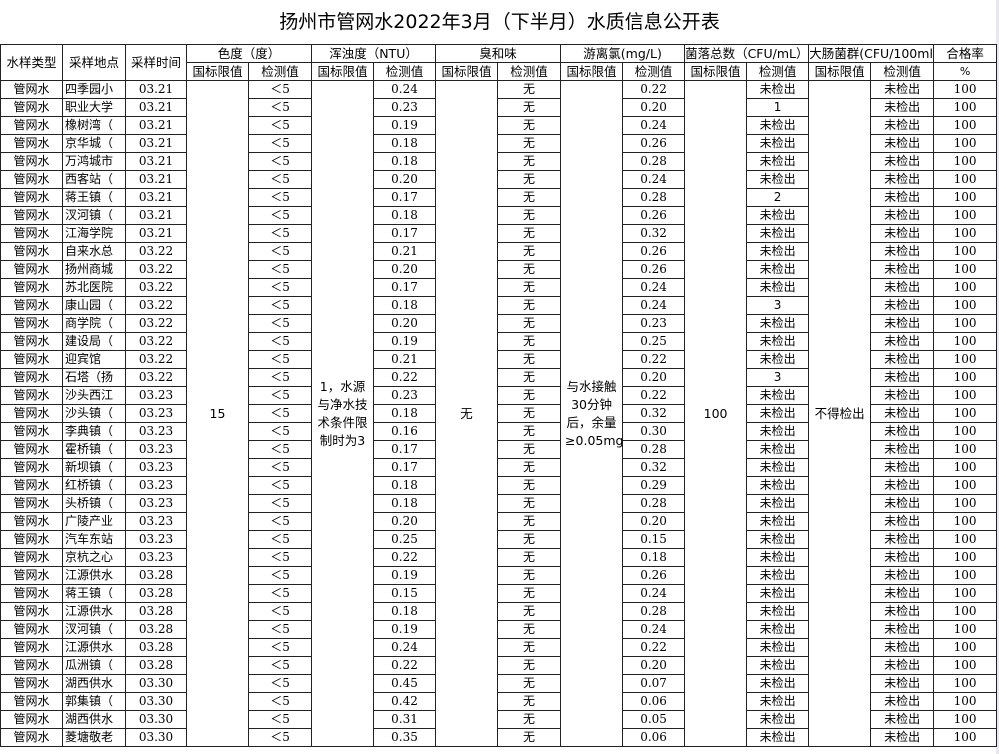 The width and height of the screenshot is (999, 754). What do you see at coordinates (405, 665) in the screenshot?
I see `cell-turbidity: 0.22` at bounding box center [405, 665].